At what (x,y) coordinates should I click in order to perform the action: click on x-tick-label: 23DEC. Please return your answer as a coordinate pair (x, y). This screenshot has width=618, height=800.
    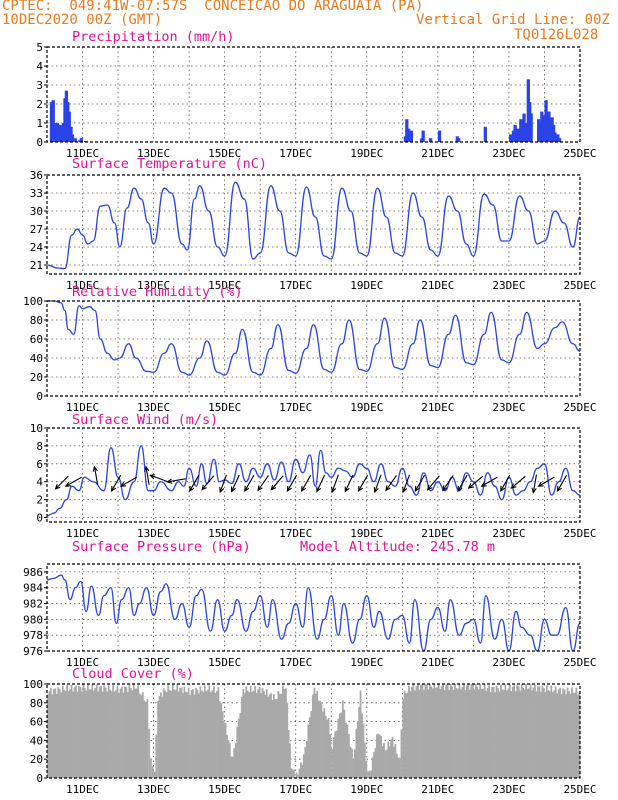
    Looking at the image, I should click on (508, 153).